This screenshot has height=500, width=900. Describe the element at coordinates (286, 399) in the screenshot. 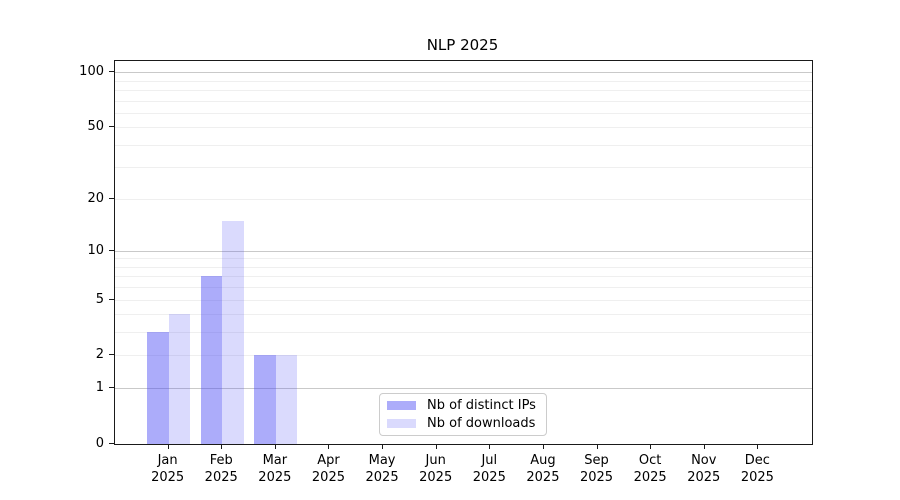

I see `bar-downloads-mar` at that location.